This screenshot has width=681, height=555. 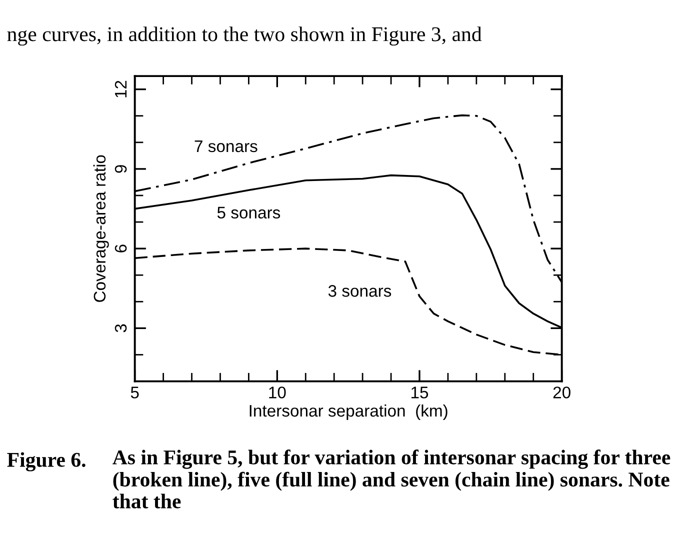 I want to click on series-label: 7 sonars, so click(x=226, y=146).